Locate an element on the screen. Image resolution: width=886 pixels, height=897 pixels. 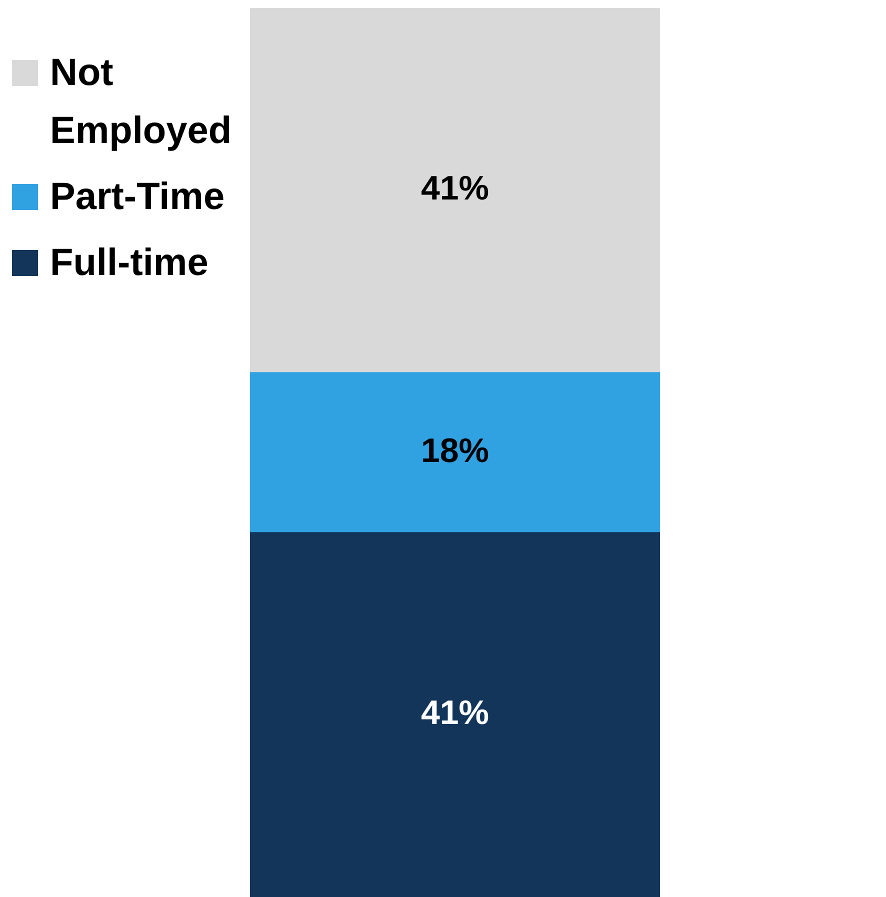
legend-label: Not Employed is located at coordinates (141, 102).